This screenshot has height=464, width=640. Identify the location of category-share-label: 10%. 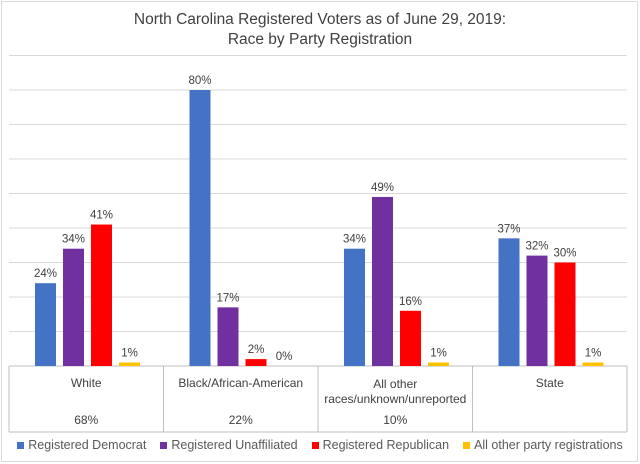
(395, 420).